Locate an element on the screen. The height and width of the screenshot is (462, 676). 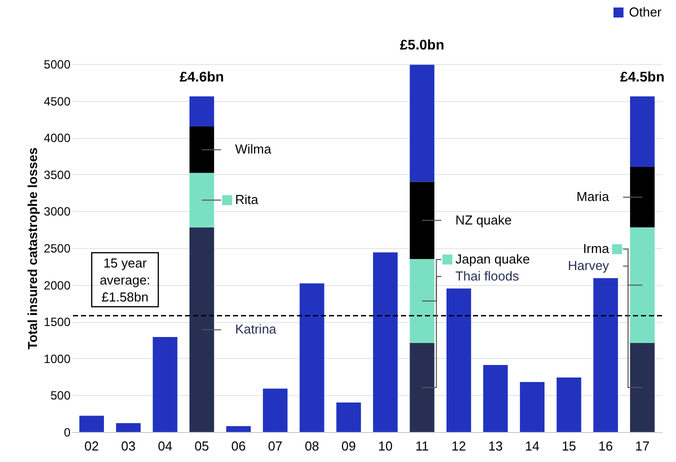
series-label: Wilma is located at coordinates (253, 149).